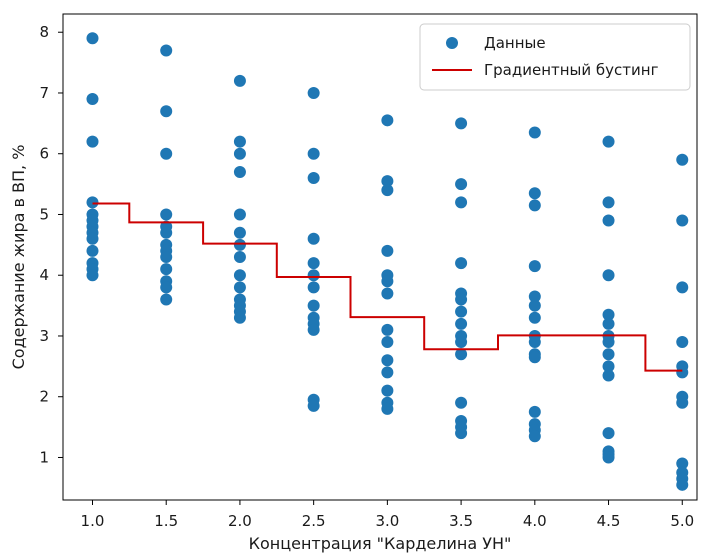  I want to click on y-tick-label: 5, so click(44, 214).